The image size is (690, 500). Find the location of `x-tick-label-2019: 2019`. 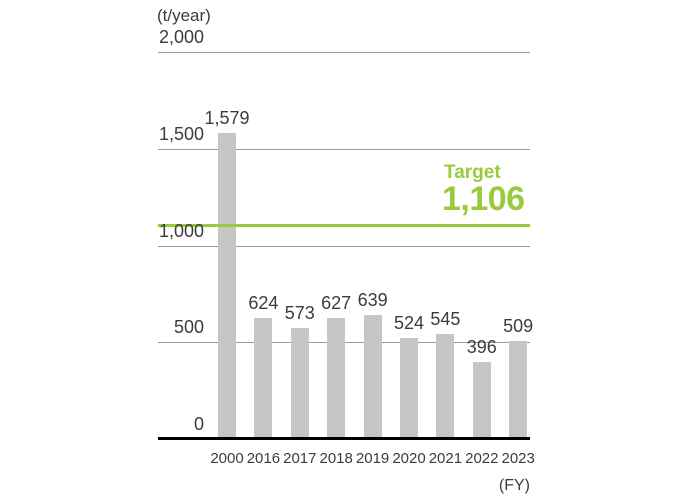

x-tick-label-2019: 2019 is located at coordinates (372, 458).